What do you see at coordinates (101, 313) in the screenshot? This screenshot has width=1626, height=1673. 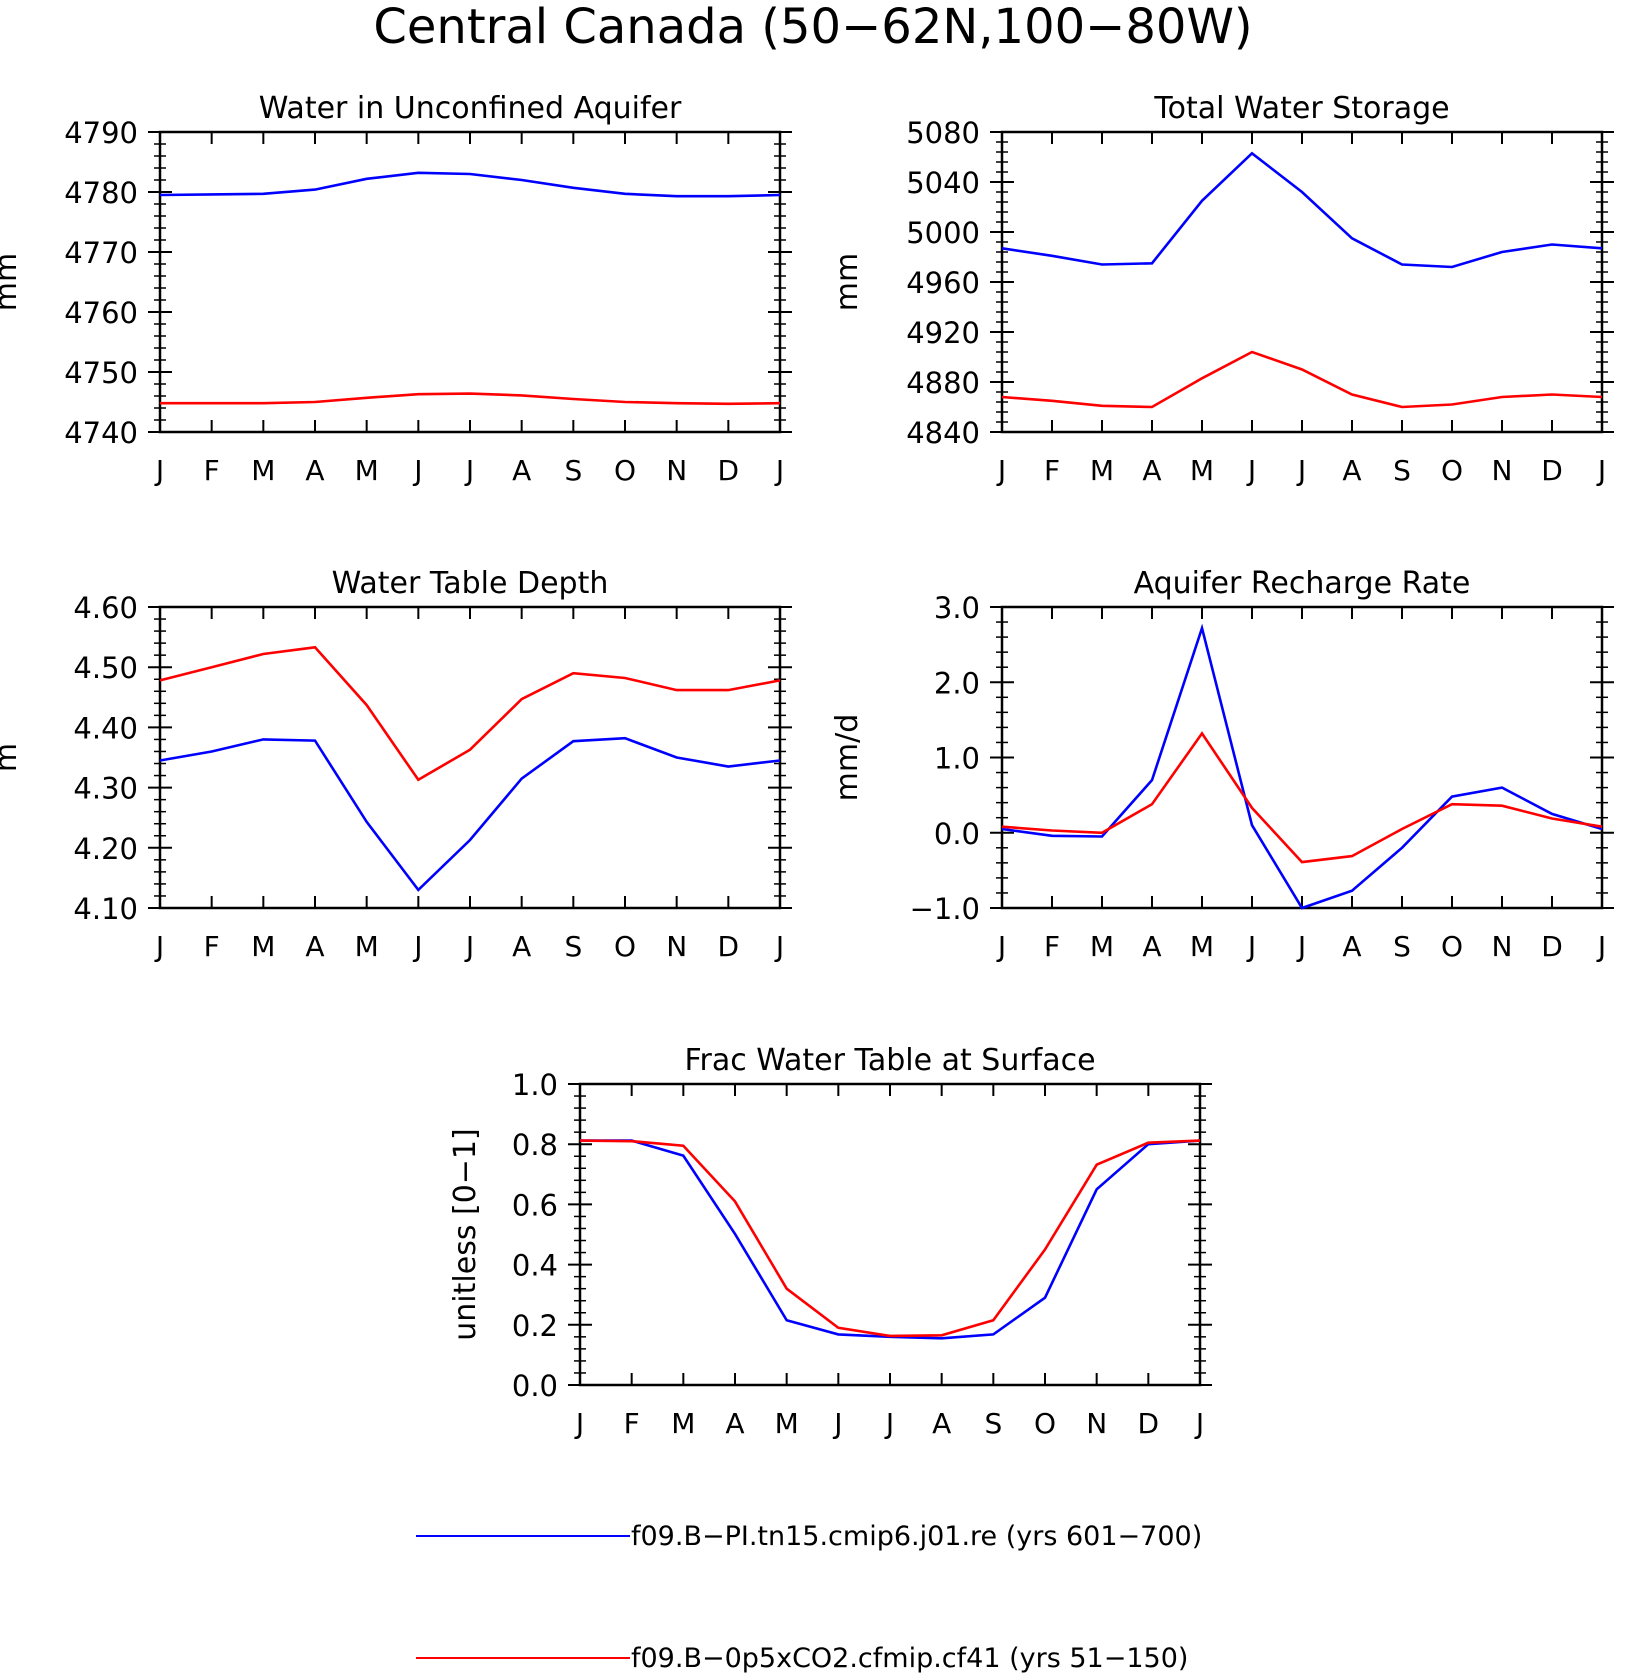 I see `y-tick-label: 4760` at bounding box center [101, 313].